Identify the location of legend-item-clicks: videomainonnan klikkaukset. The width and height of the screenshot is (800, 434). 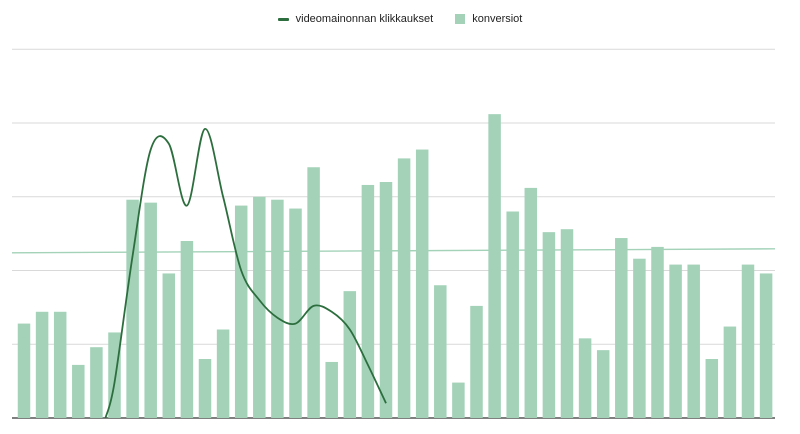
(355, 19).